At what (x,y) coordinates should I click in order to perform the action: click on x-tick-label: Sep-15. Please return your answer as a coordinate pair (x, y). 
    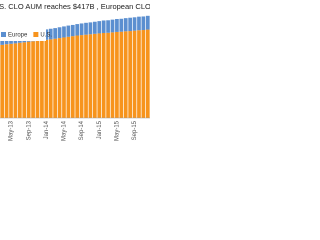
    Looking at the image, I should click on (135, 130).